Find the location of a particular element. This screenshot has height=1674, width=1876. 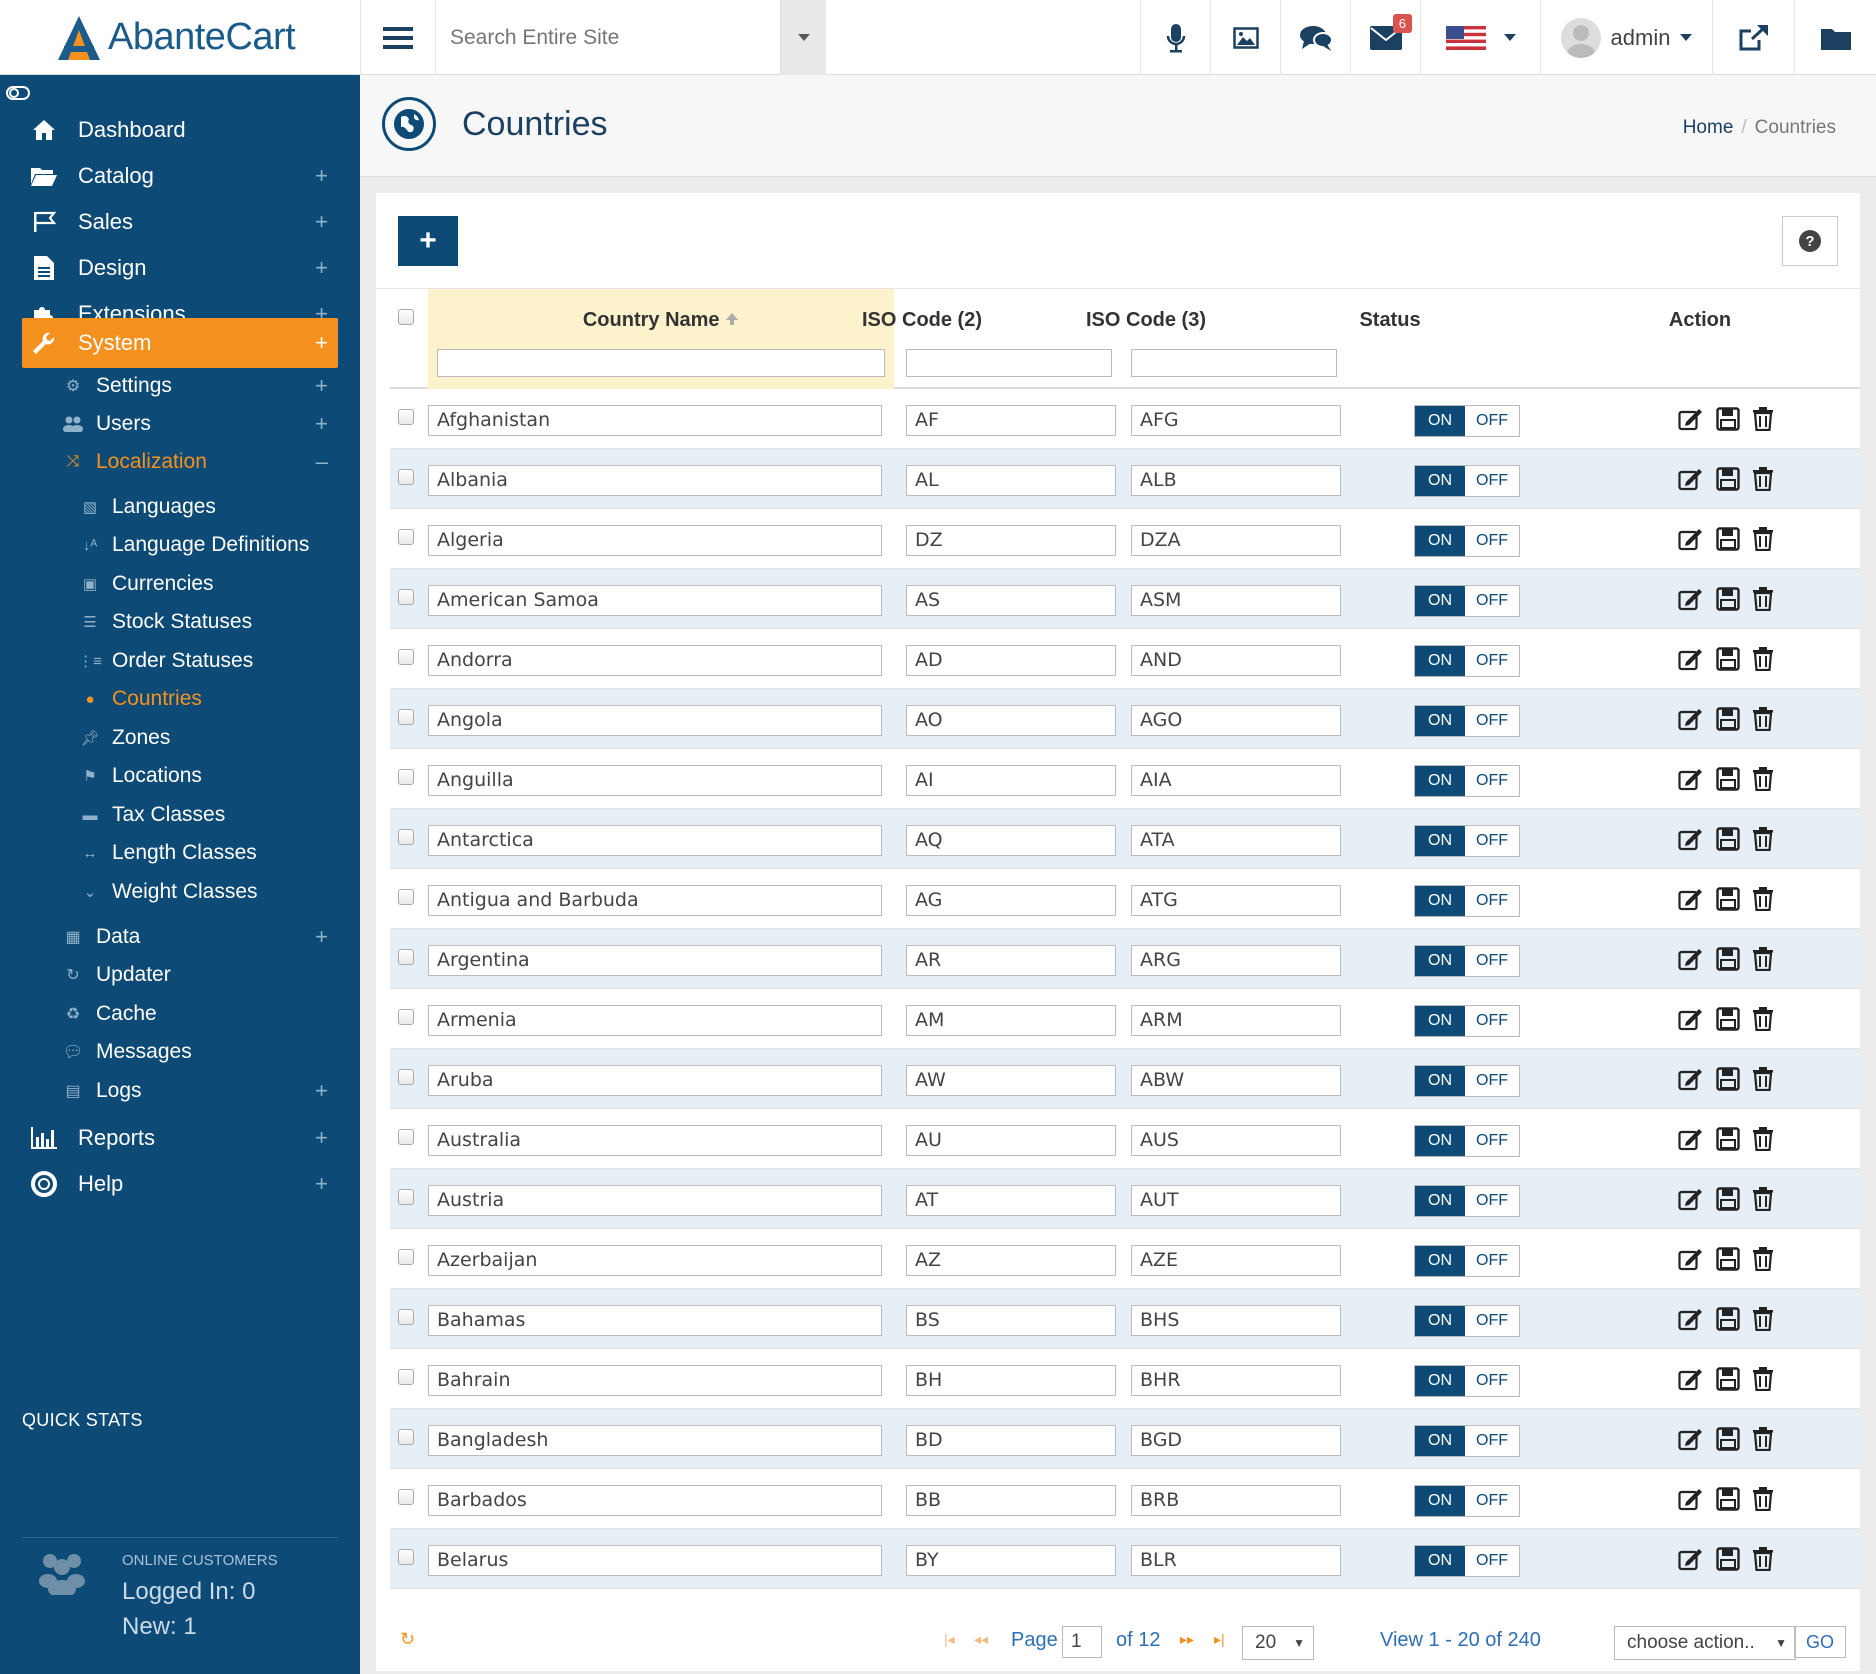

iso3-input: BLR is located at coordinates (1236, 1560).